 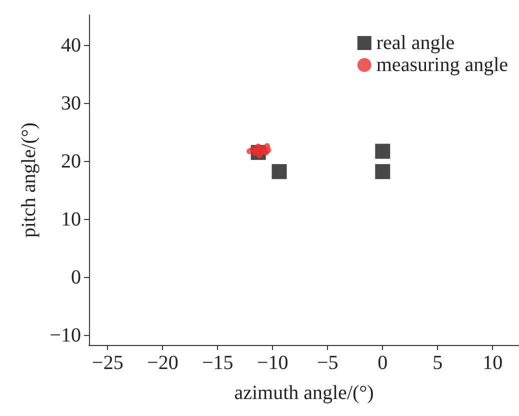 I want to click on y-tick-label: 0, so click(x=76, y=277).